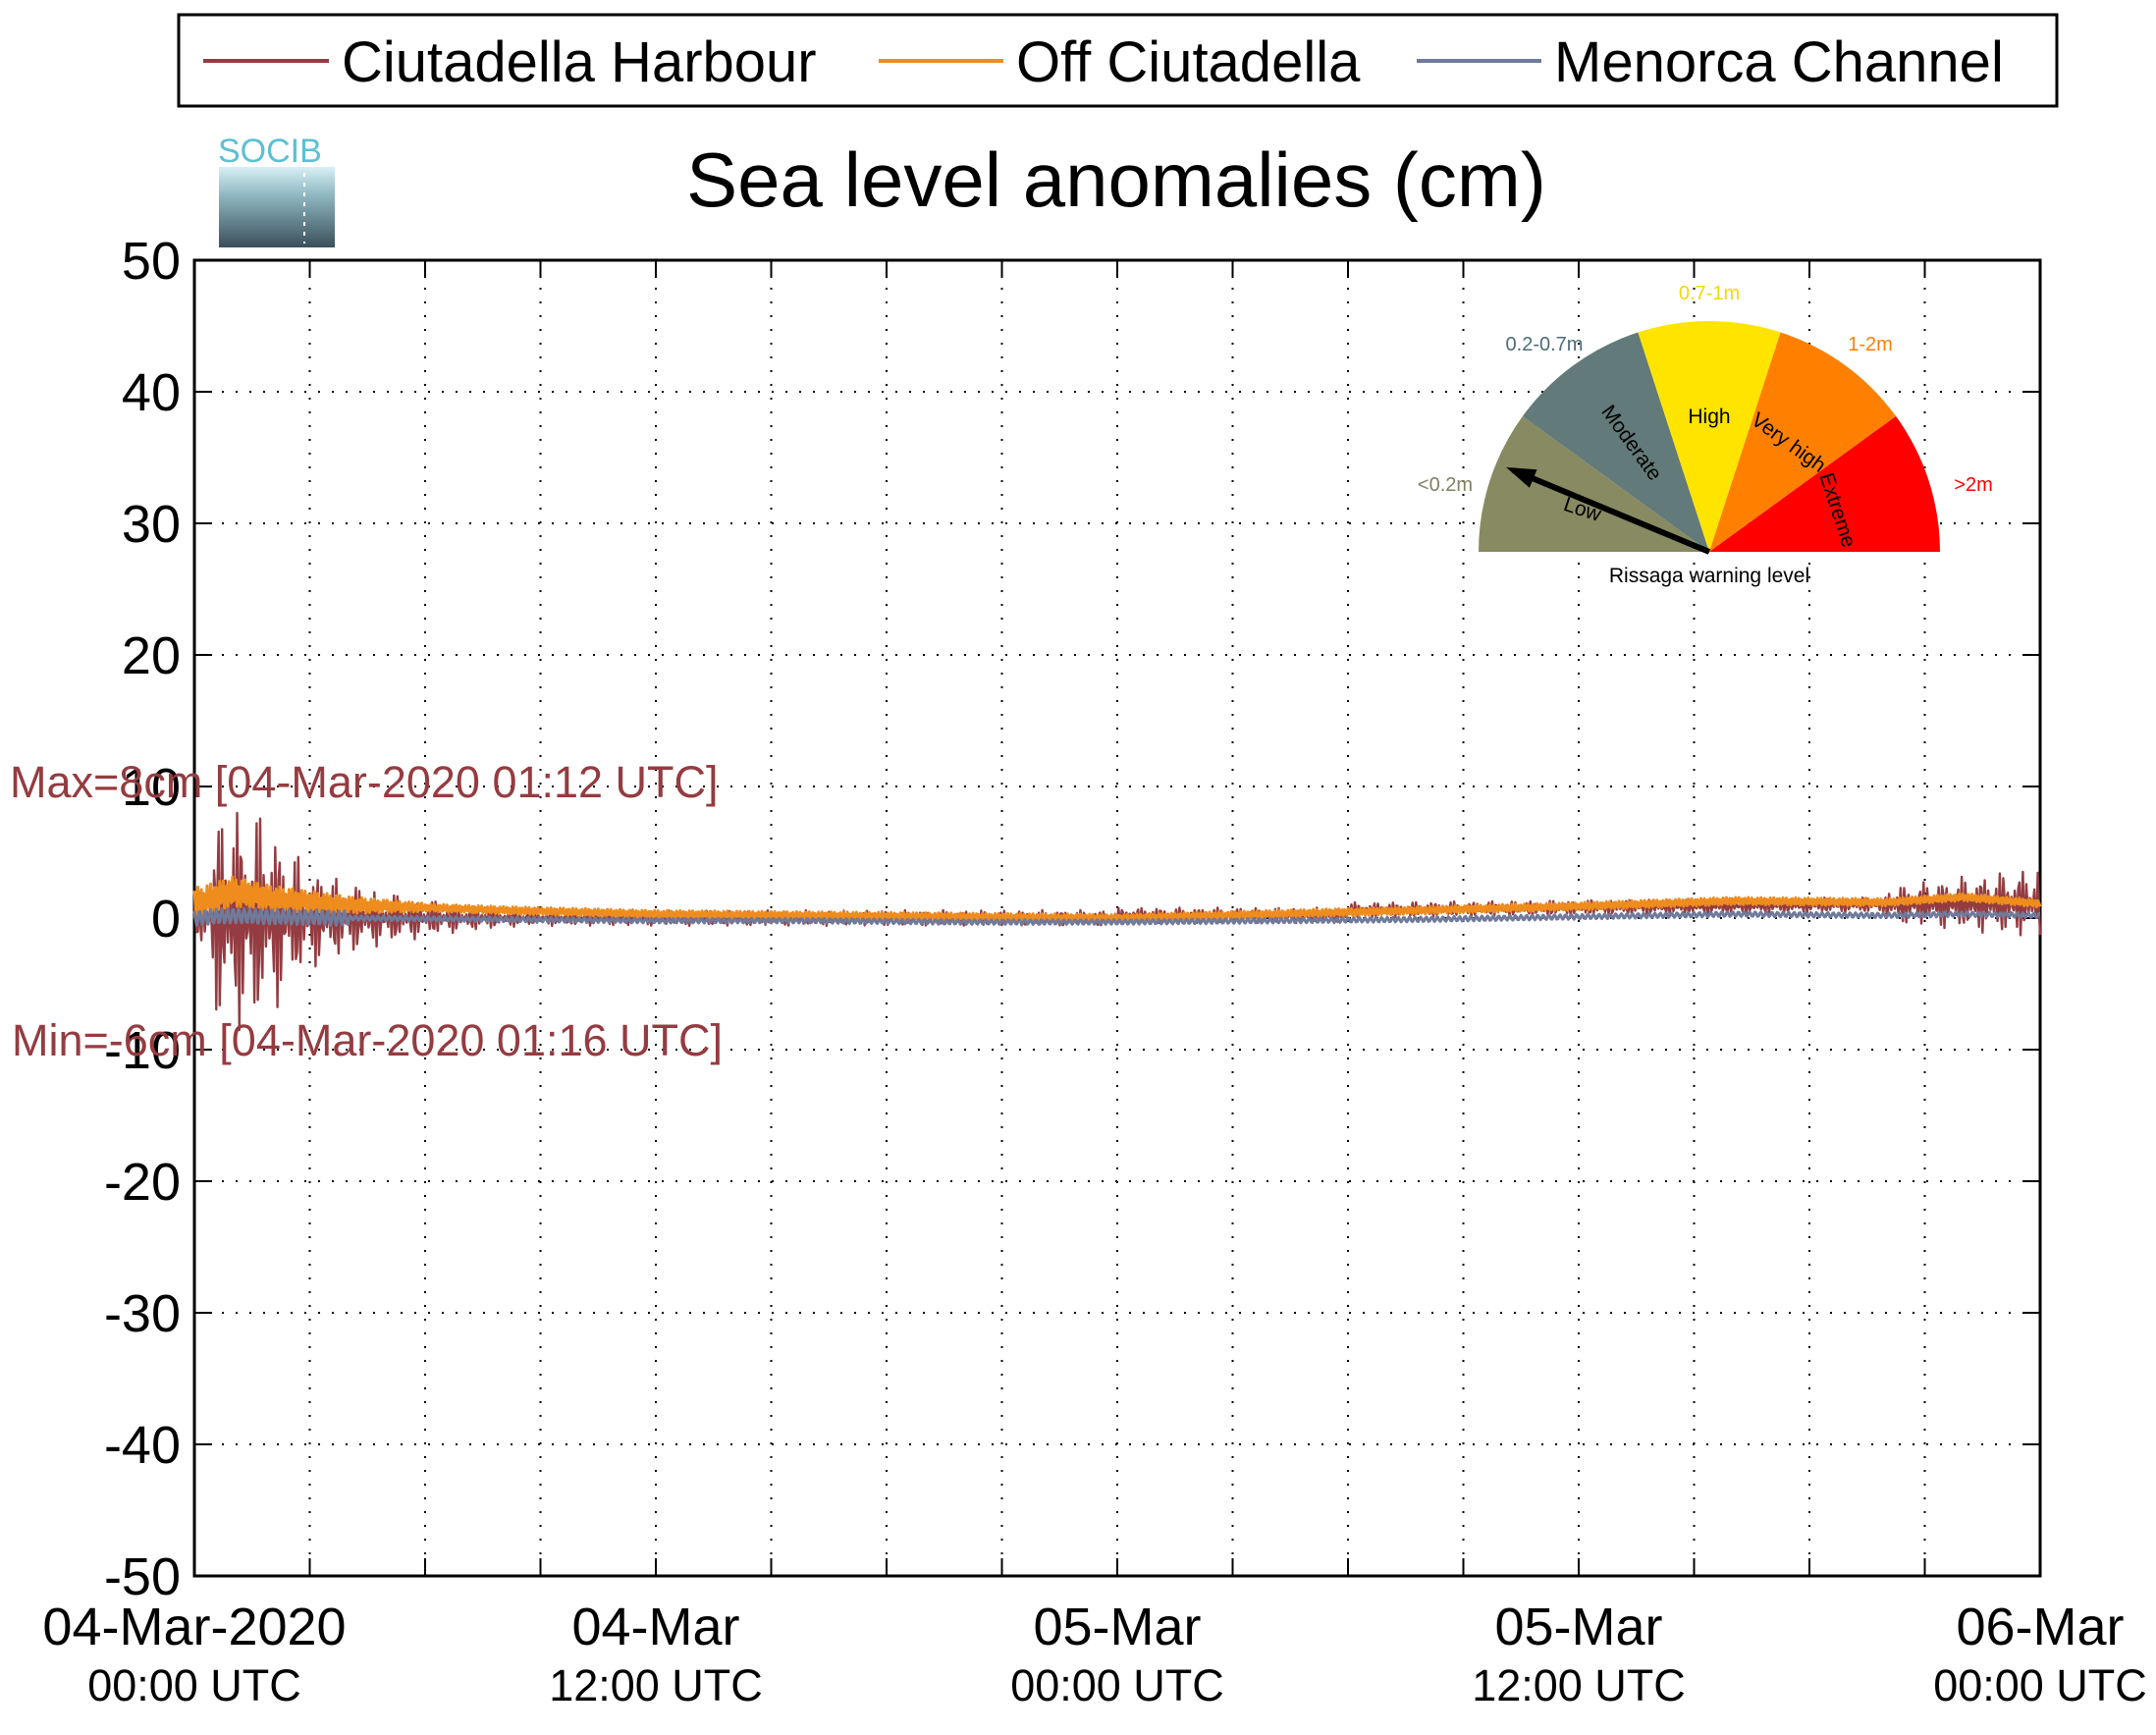  Describe the element at coordinates (1545, 345) in the screenshot. I see `gauge-range-label: 0.2-0.7m` at that location.